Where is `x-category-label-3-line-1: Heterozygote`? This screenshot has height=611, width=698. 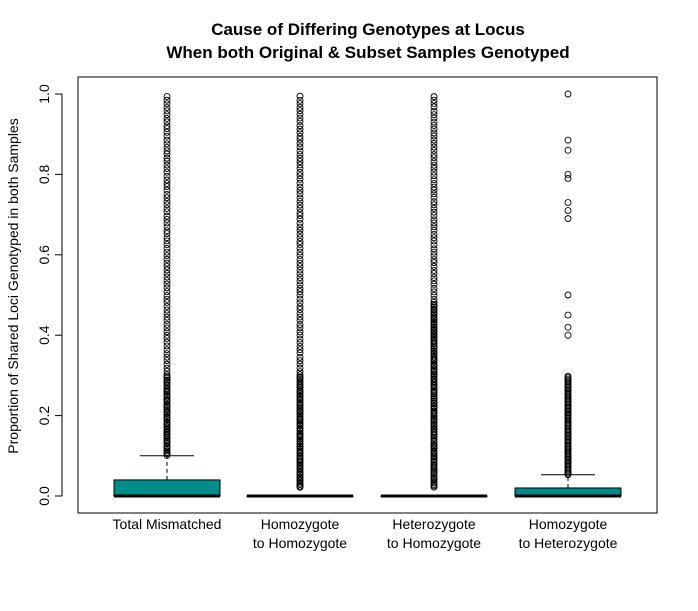
x-category-label-3-line-1: Heterozygote is located at coordinates (433, 524).